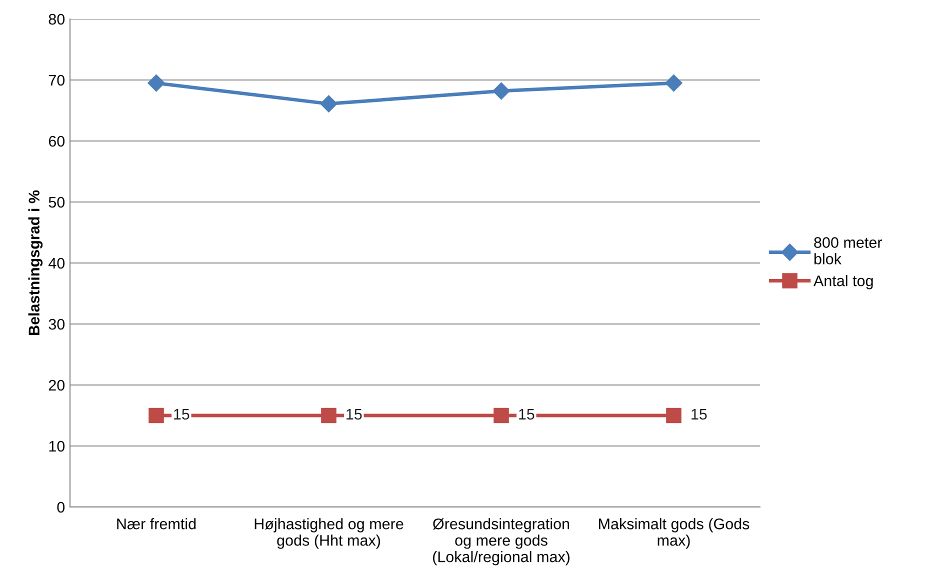 This screenshot has width=928, height=588. What do you see at coordinates (56, 263) in the screenshot?
I see `y-tick-label: 40` at bounding box center [56, 263].